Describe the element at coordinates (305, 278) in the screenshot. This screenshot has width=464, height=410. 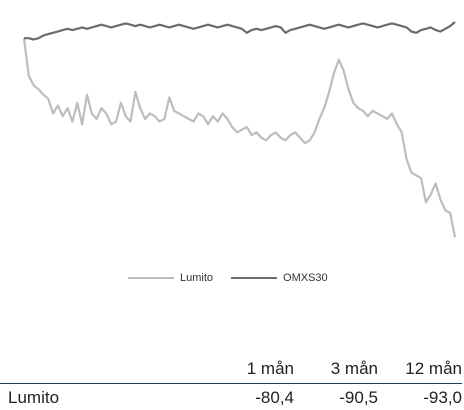
I see `legend-label-omxs30: OMXS30` at that location.